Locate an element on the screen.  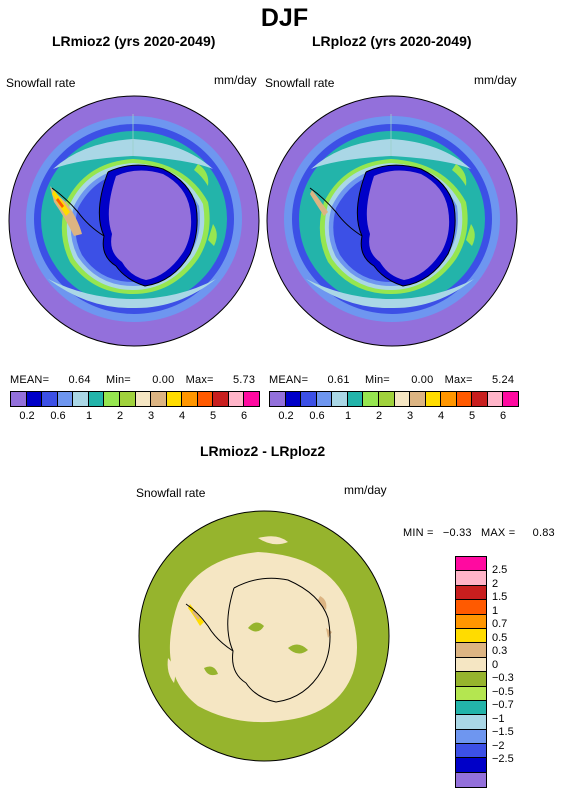
panel2-stats: MEAN= 0.61 Min= 0.00 Max= 5.24 is located at coordinates (391, 380).